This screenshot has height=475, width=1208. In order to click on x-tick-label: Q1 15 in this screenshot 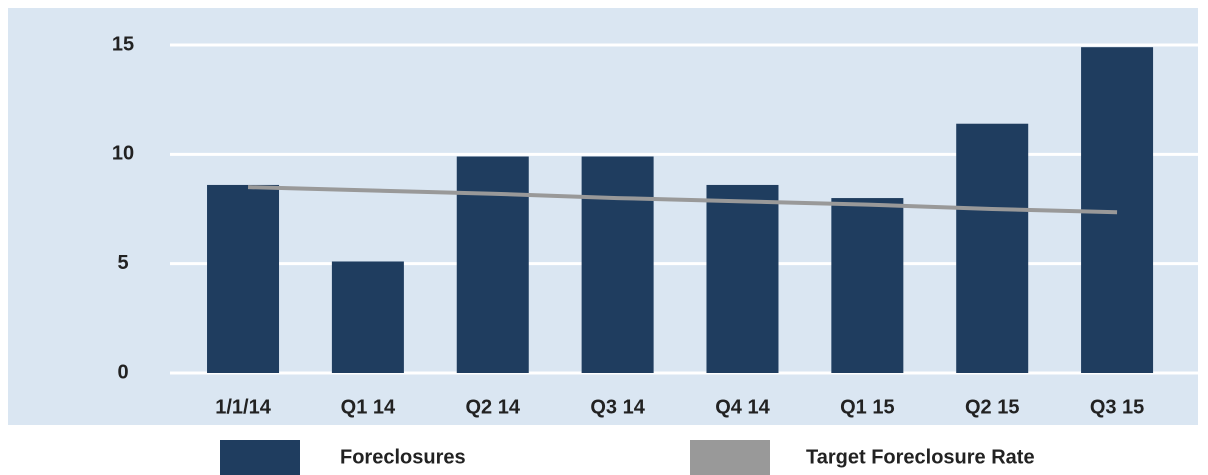, I will do `click(867, 407)`.